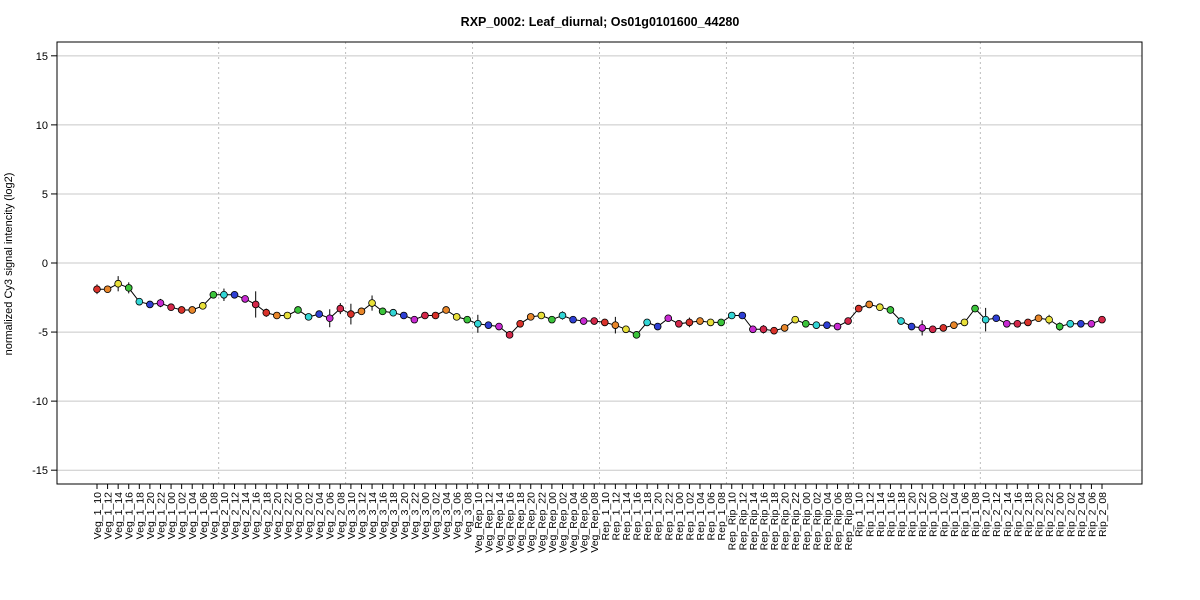 The image size is (1200, 600). I want to click on x-tick-label-70: Rep_Rip_06, so click(839, 521).